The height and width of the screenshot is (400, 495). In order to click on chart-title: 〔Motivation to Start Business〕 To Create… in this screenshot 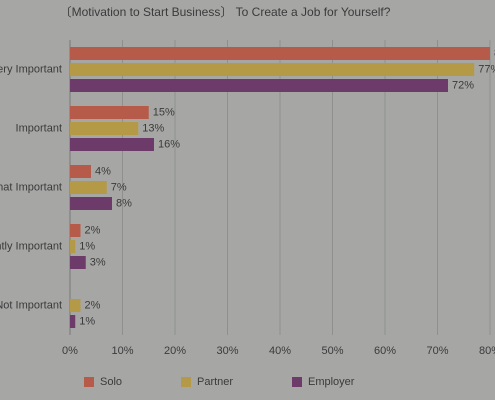, I will do `click(225, 12)`.